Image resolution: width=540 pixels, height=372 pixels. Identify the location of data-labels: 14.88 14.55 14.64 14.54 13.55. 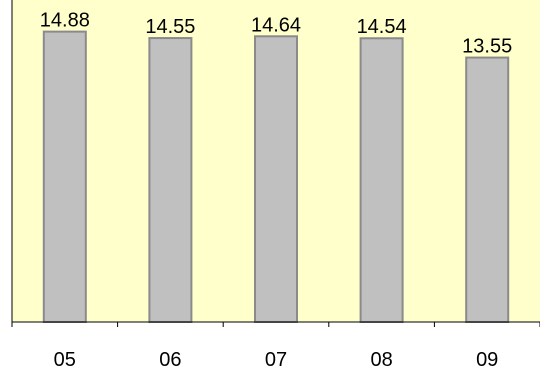
(276, 34).